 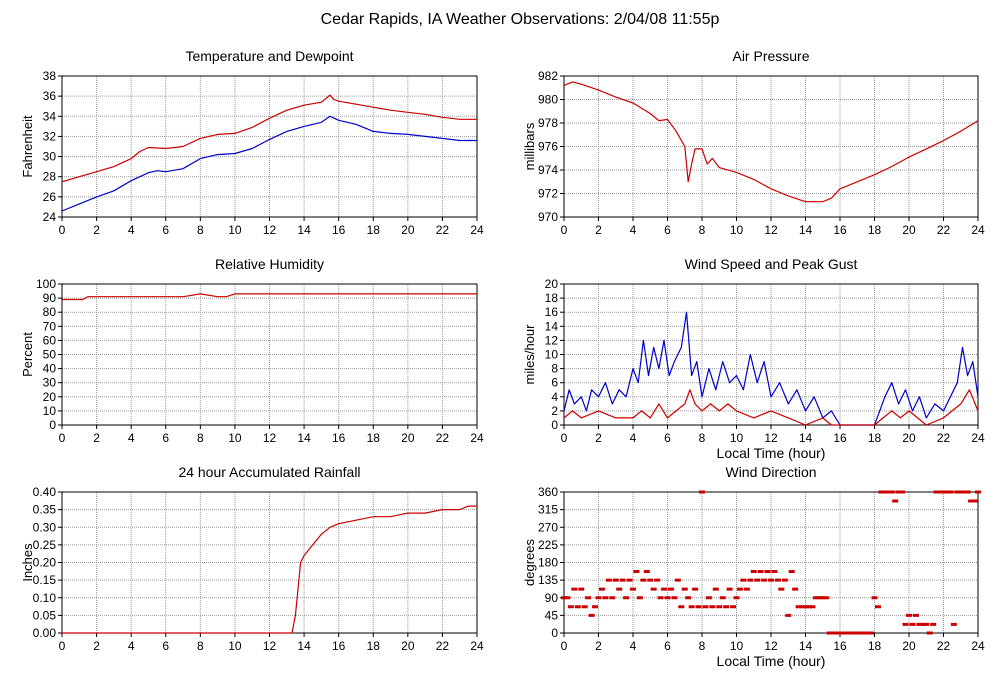 I want to click on wind-x-tick-label: 10, so click(x=737, y=438).